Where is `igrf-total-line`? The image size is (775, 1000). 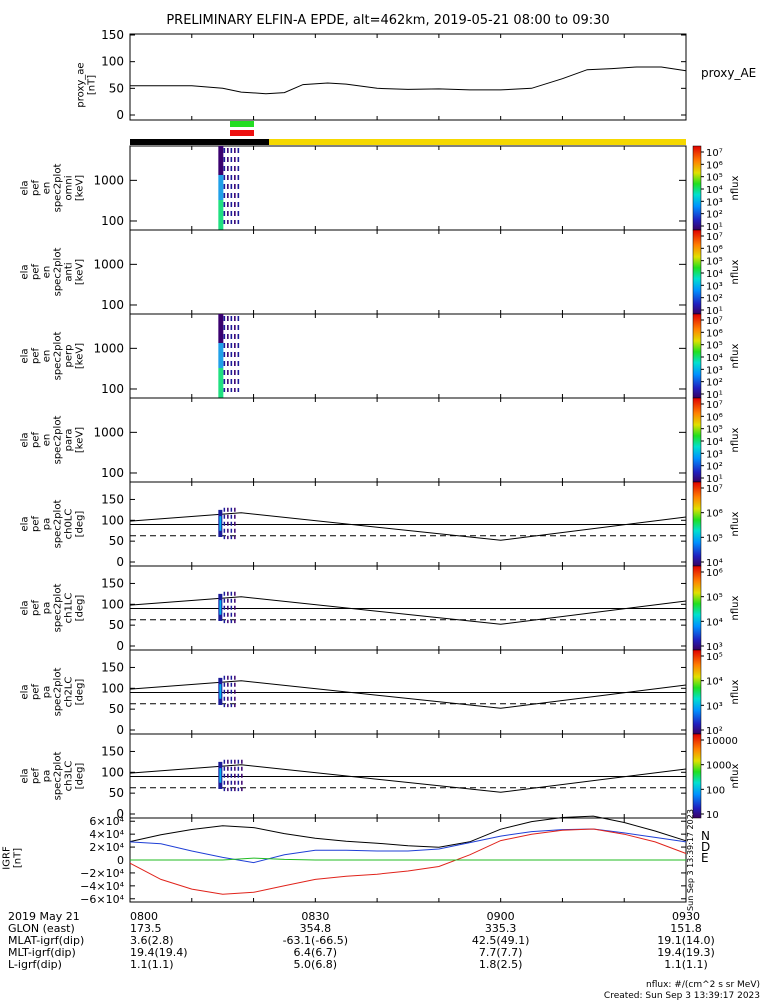
igrf-total-line is located at coordinates (408, 831).